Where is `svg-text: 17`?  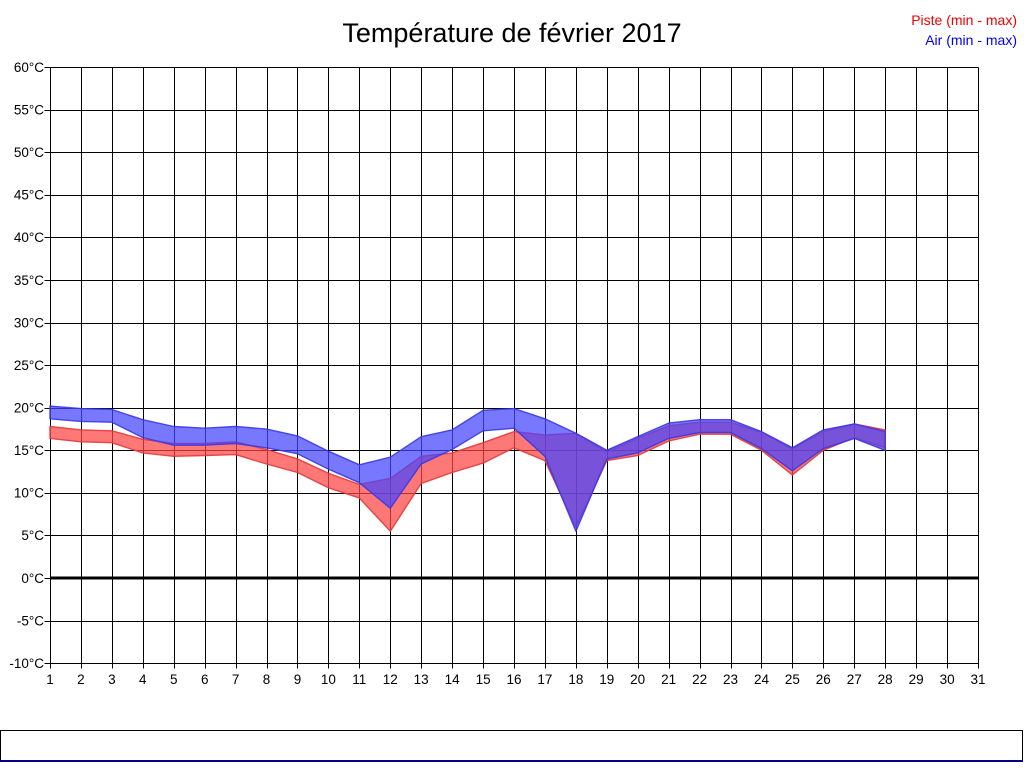 svg-text: 17 is located at coordinates (544, 679).